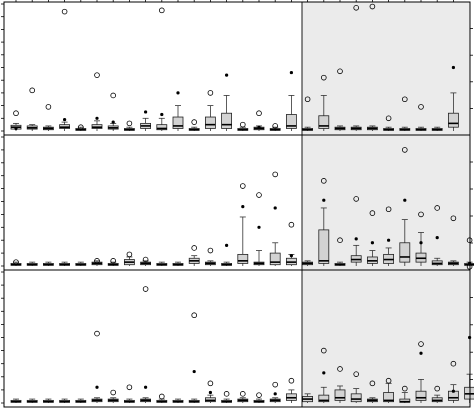  Describe the element at coordinates (386, 68) in the screenshot. I see `panel-shade-top` at that location.